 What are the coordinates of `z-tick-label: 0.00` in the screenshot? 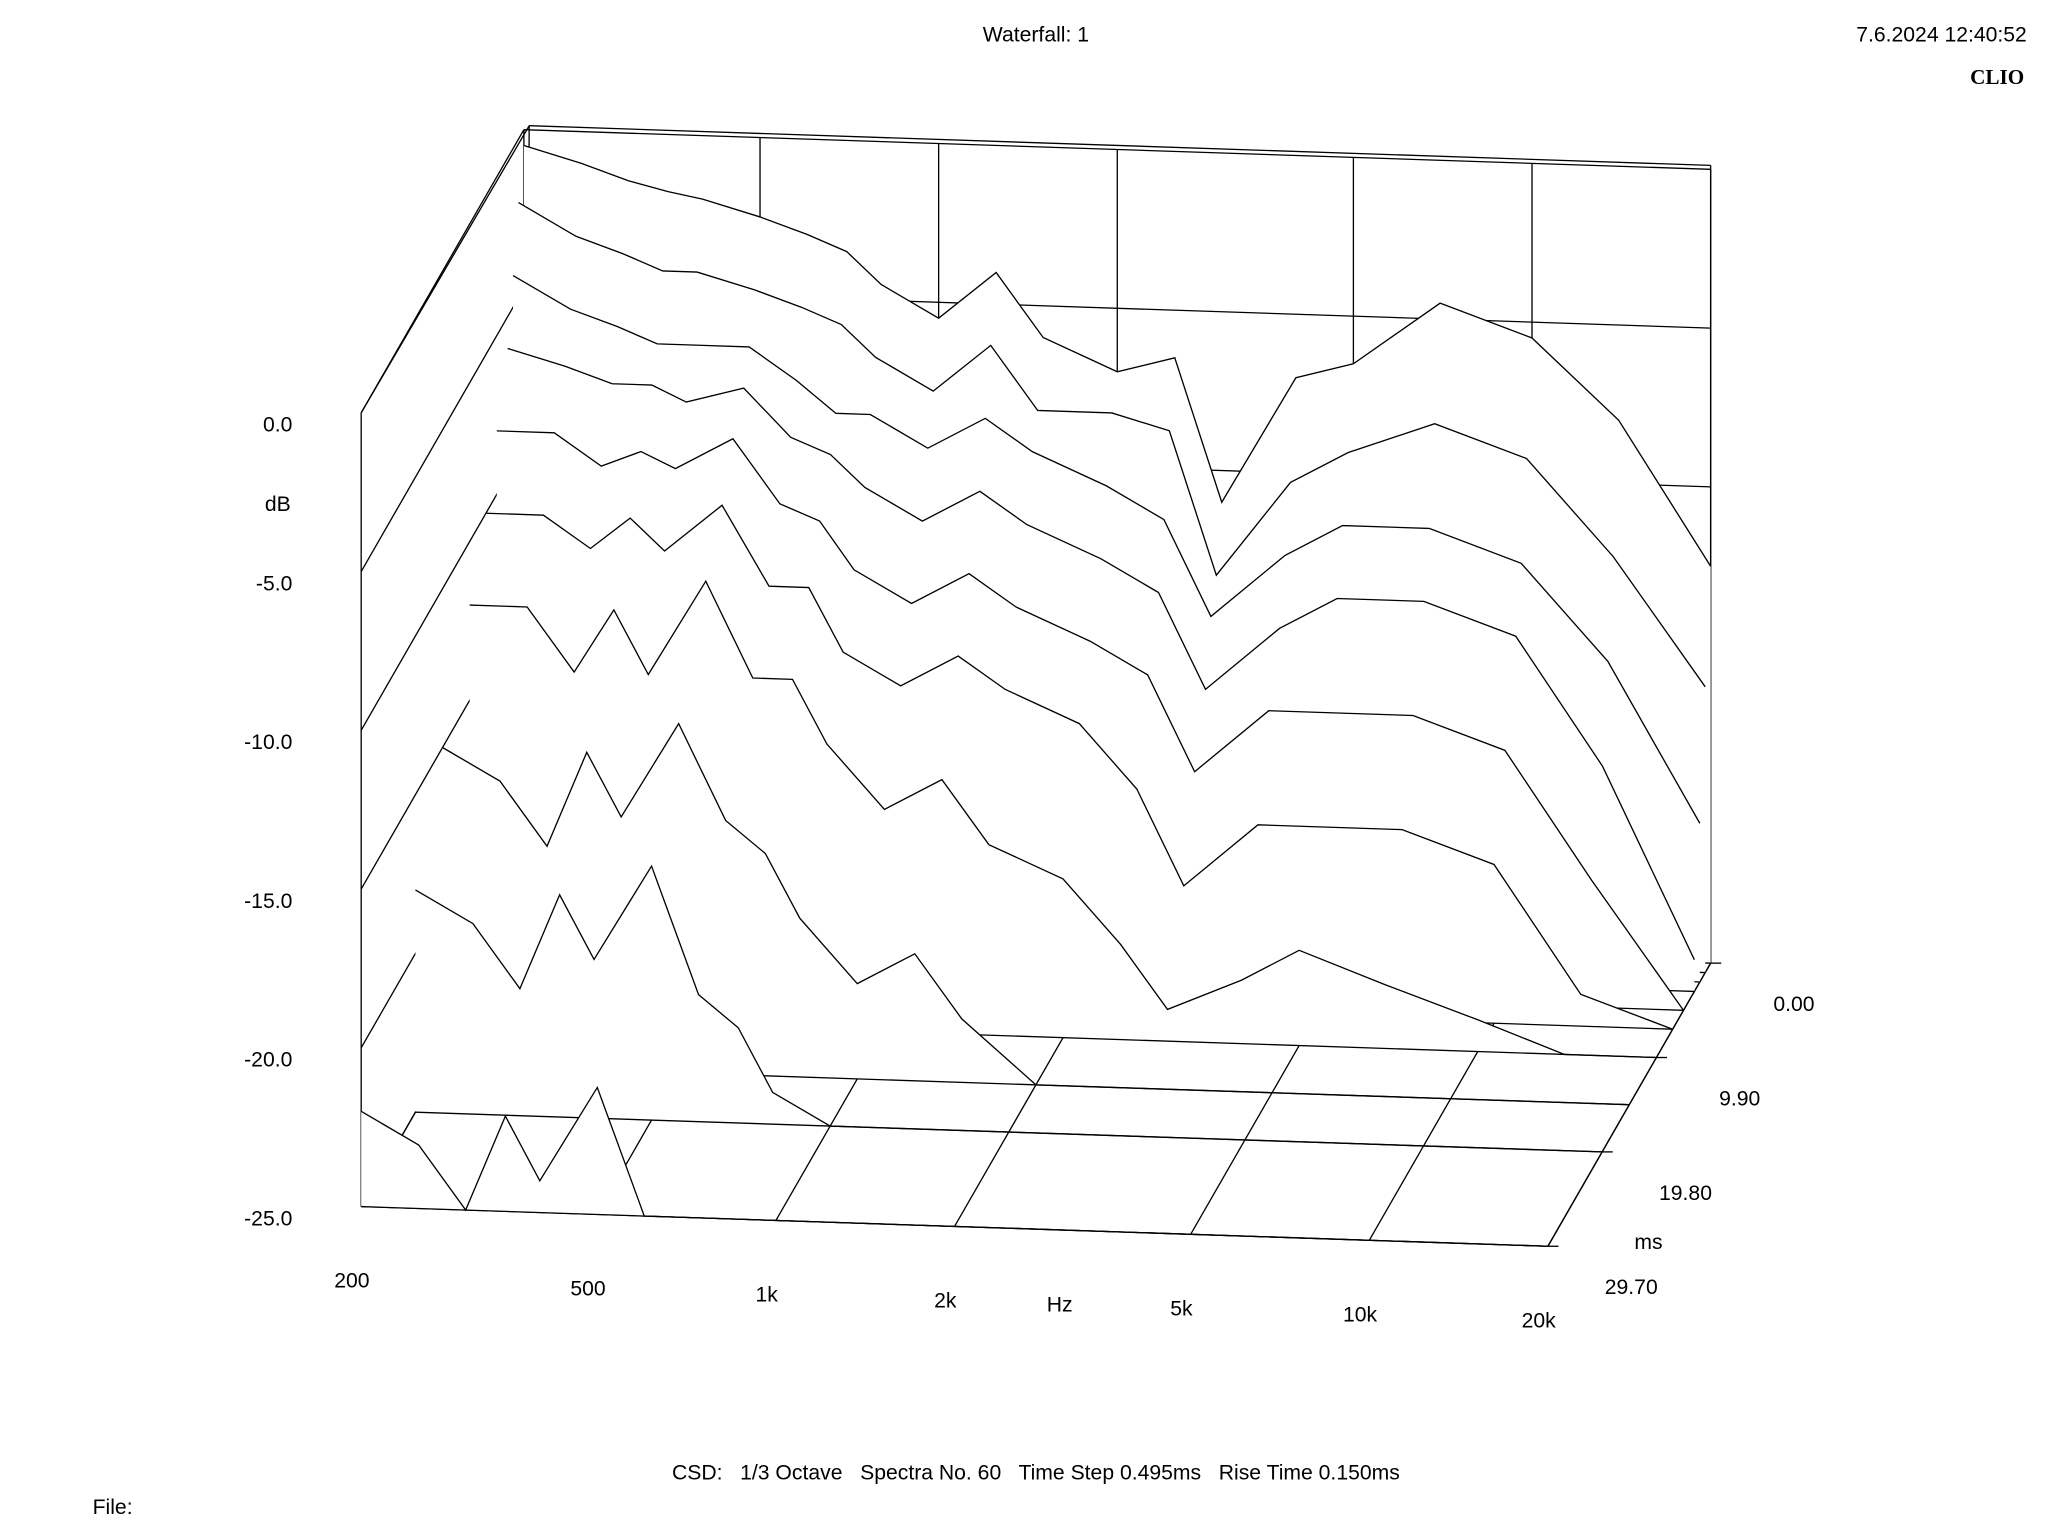 It's located at (1793, 1004).